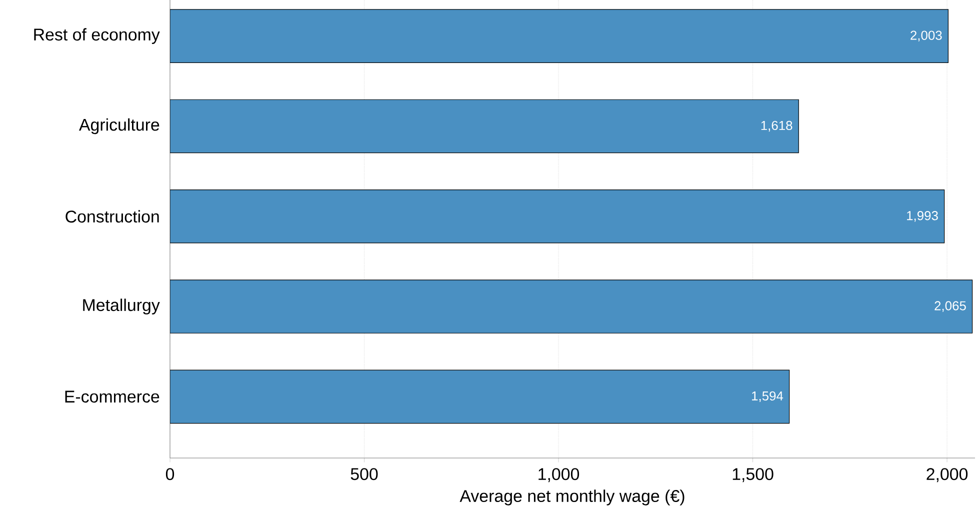 The image size is (979, 523). Describe the element at coordinates (922, 216) in the screenshot. I see `data-label: 1,993` at that location.